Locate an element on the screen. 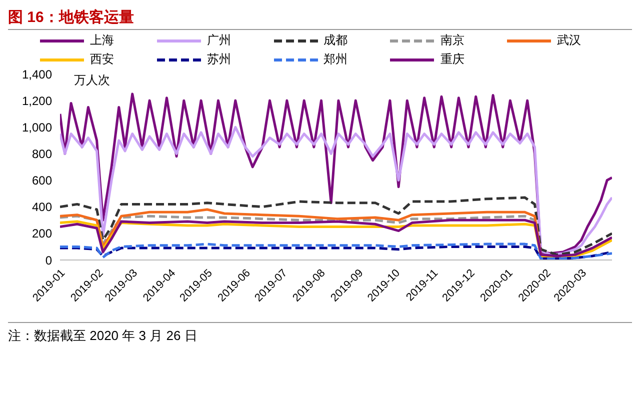 This screenshot has height=394, width=640. y-tick-label: 1,200 is located at coordinates (37, 101).